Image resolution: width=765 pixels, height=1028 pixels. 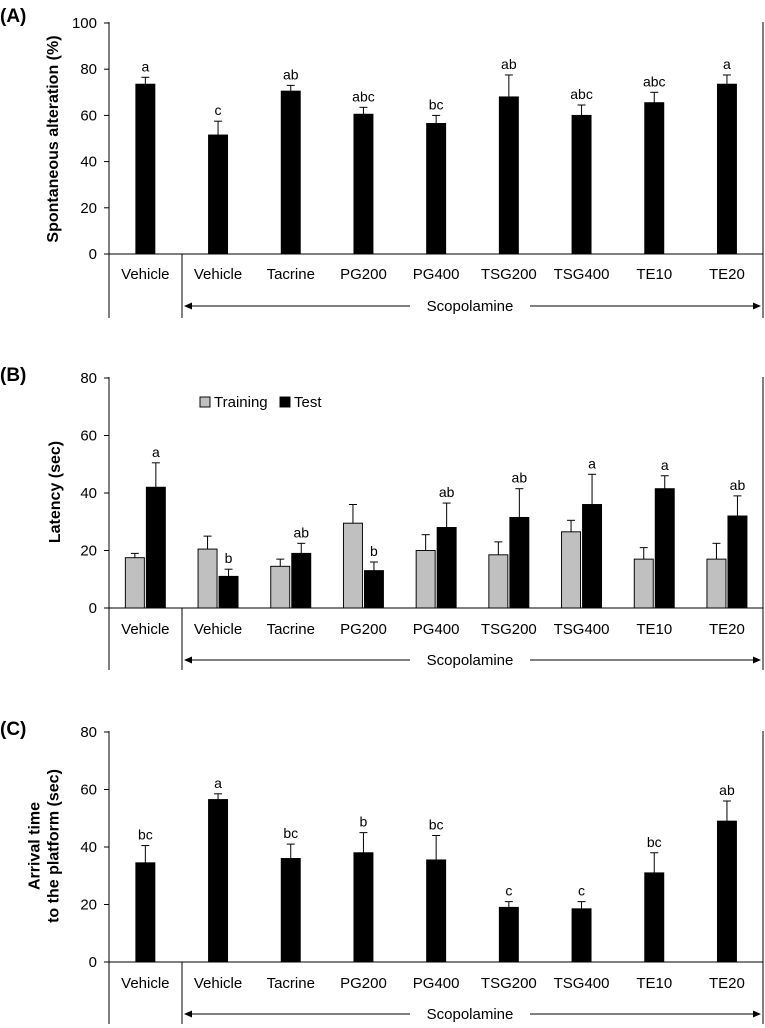 I want to click on panel-label: (B), so click(x=13, y=375).